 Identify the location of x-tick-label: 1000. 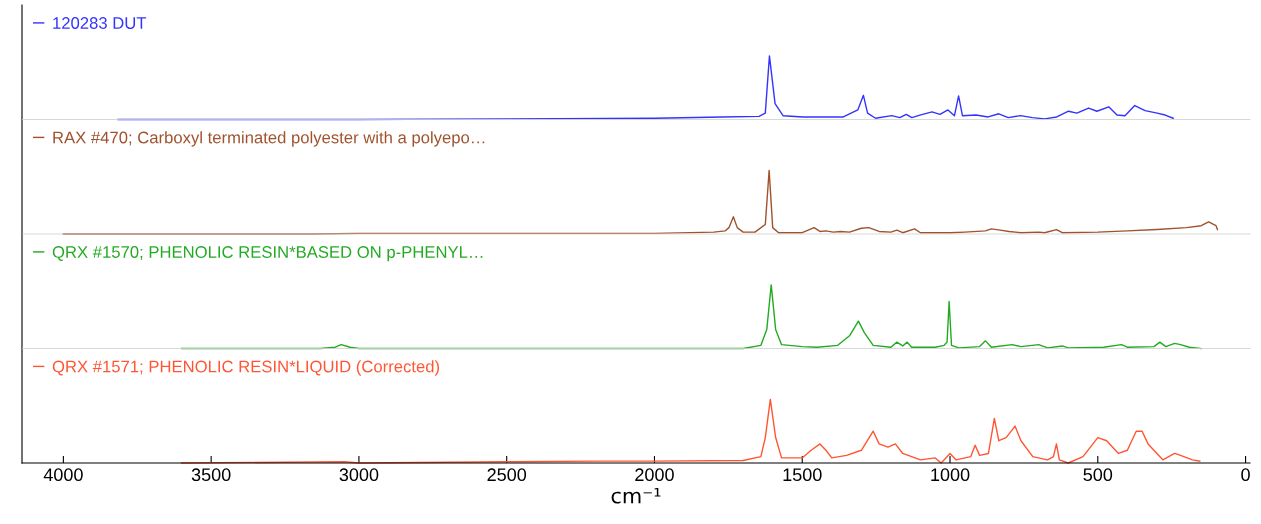
(950, 475).